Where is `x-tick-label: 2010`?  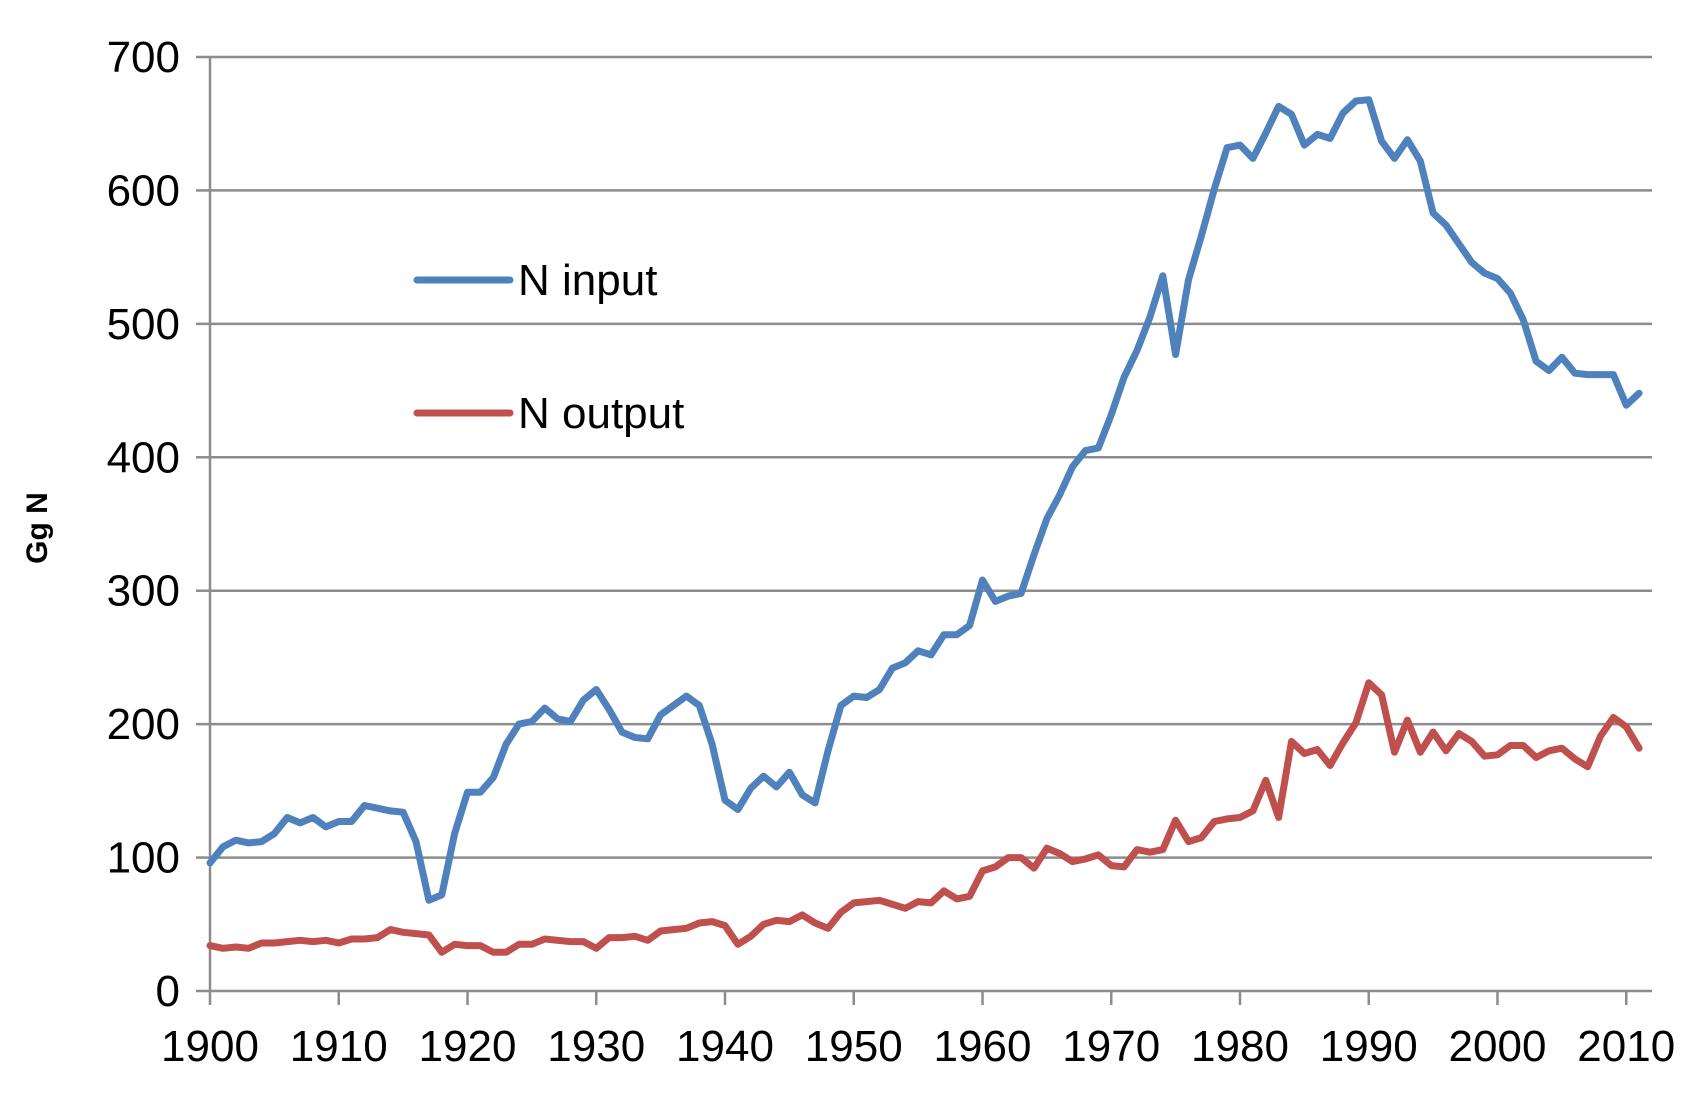
x-tick-label: 2010 is located at coordinates (1626, 1046).